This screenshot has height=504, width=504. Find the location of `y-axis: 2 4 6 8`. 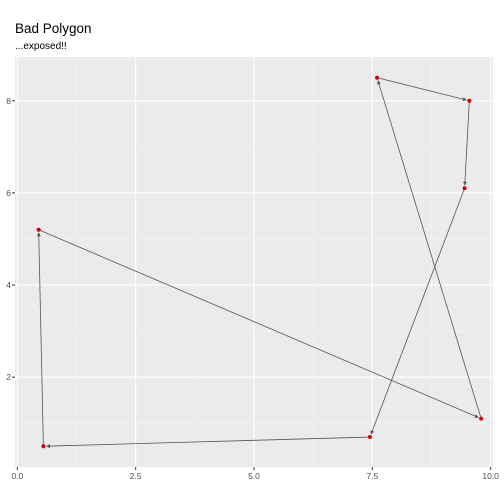

y-axis: 2 4 6 8 is located at coordinates (10, 239).